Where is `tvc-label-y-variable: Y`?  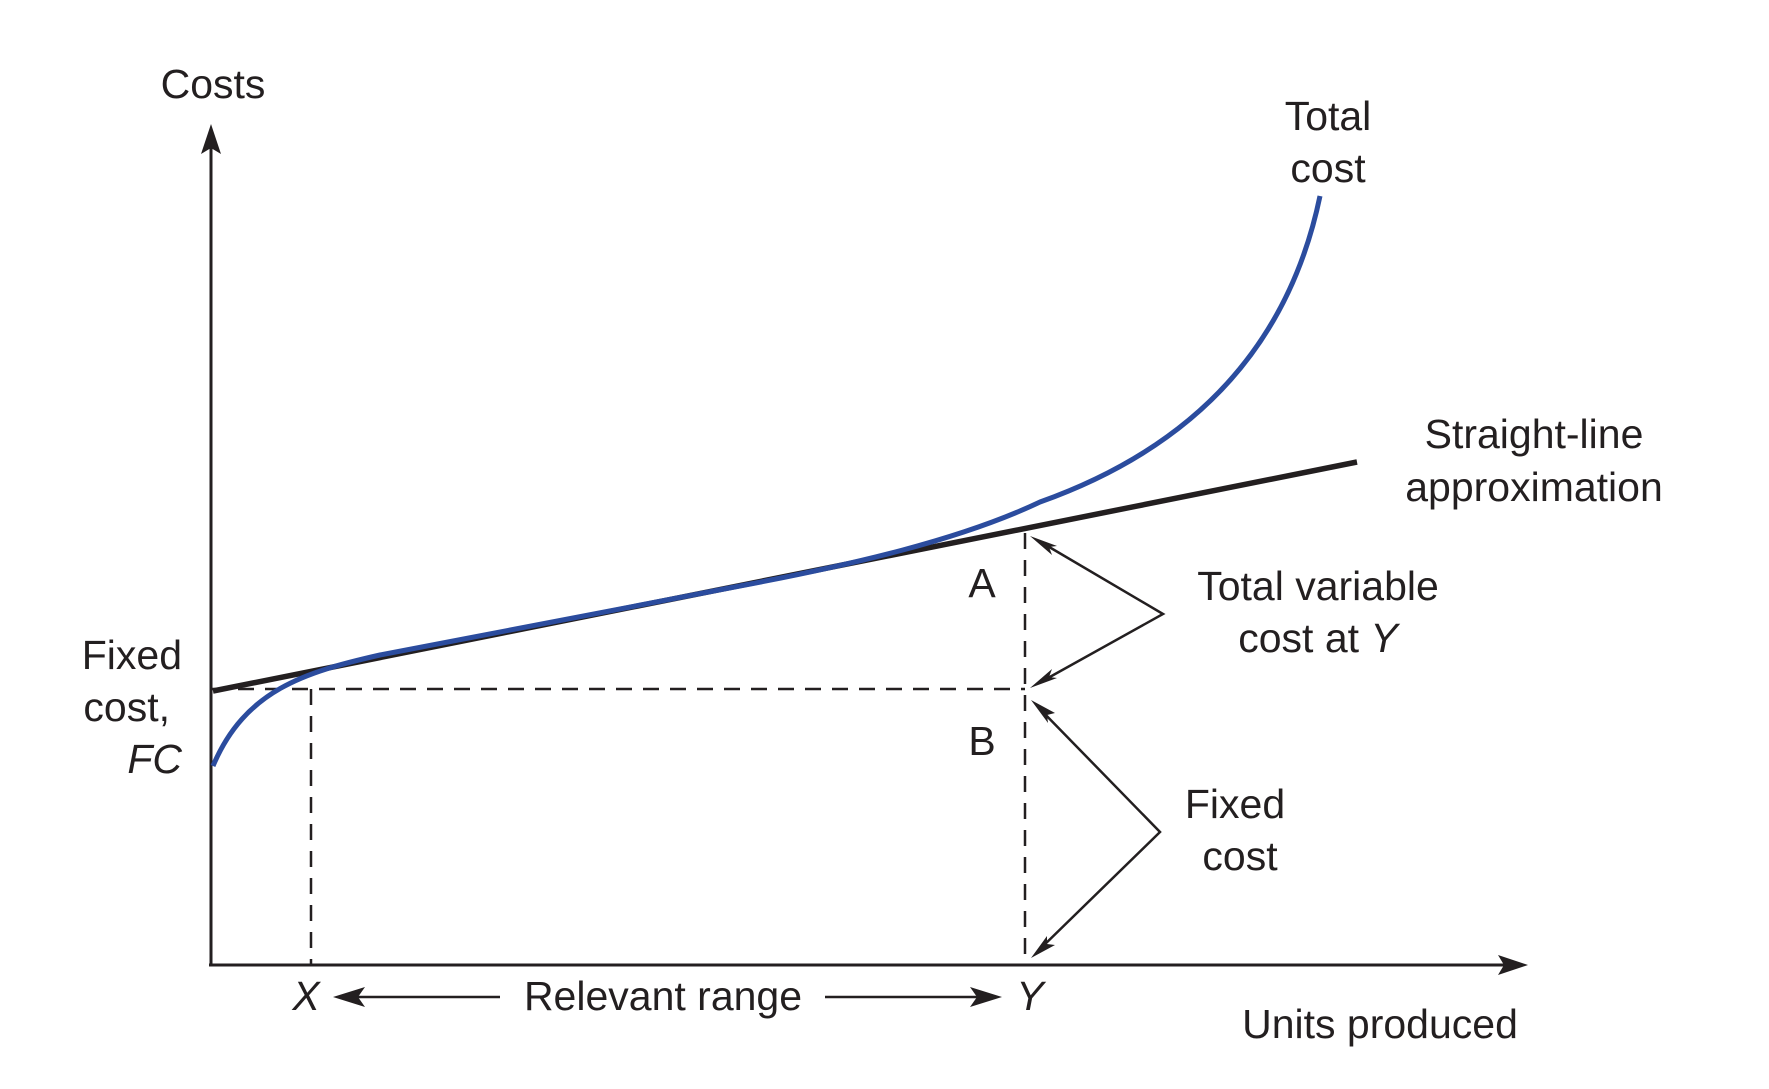
tvc-label-y-variable: Y is located at coordinates (1385, 638).